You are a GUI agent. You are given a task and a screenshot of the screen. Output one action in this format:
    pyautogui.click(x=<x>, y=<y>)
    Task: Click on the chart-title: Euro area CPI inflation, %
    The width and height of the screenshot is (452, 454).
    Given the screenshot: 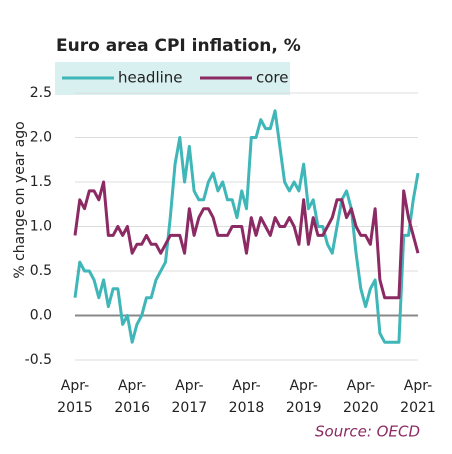 What is the action you would take?
    pyautogui.click(x=178, y=46)
    